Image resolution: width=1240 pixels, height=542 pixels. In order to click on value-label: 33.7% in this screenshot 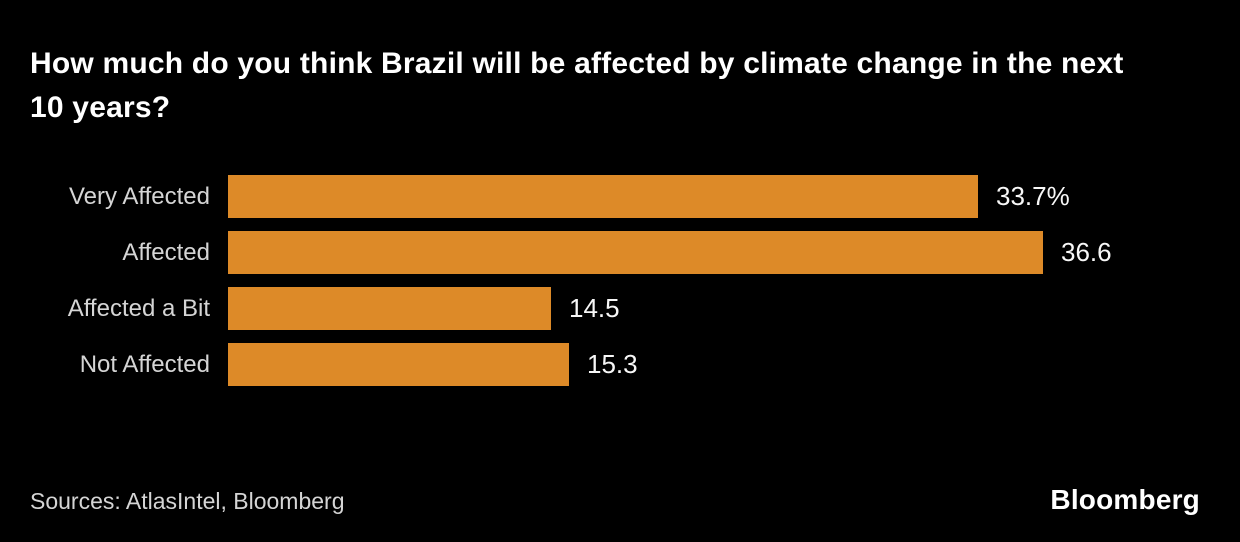, I will do `click(1033, 196)`.